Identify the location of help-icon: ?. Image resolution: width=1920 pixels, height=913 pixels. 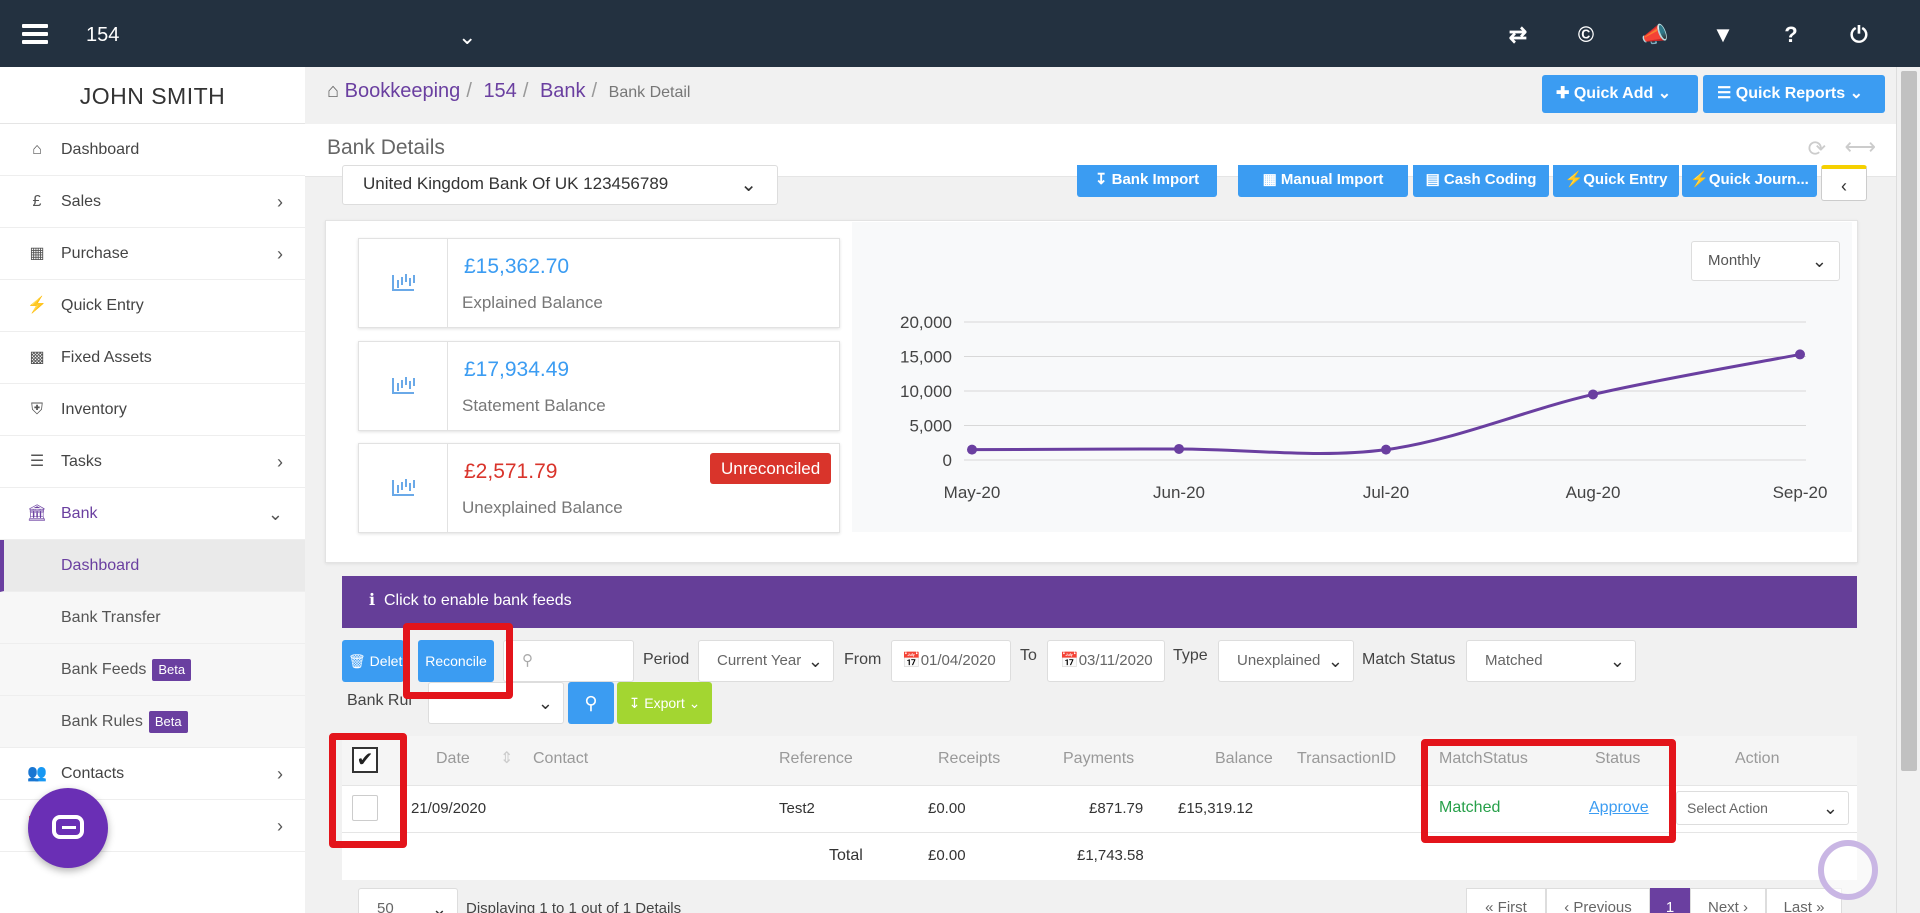
(1791, 34).